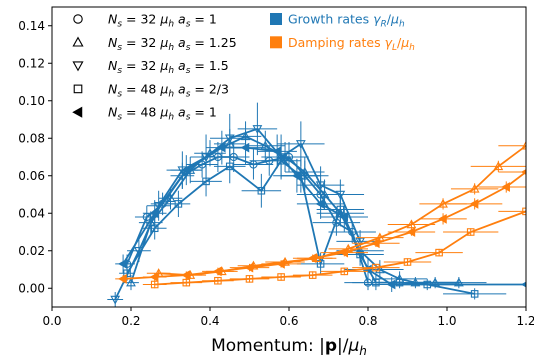 This screenshot has height=364, width=534. What do you see at coordinates (446, 321) in the screenshot?
I see `x-tick-label: 1.0` at bounding box center [446, 321].